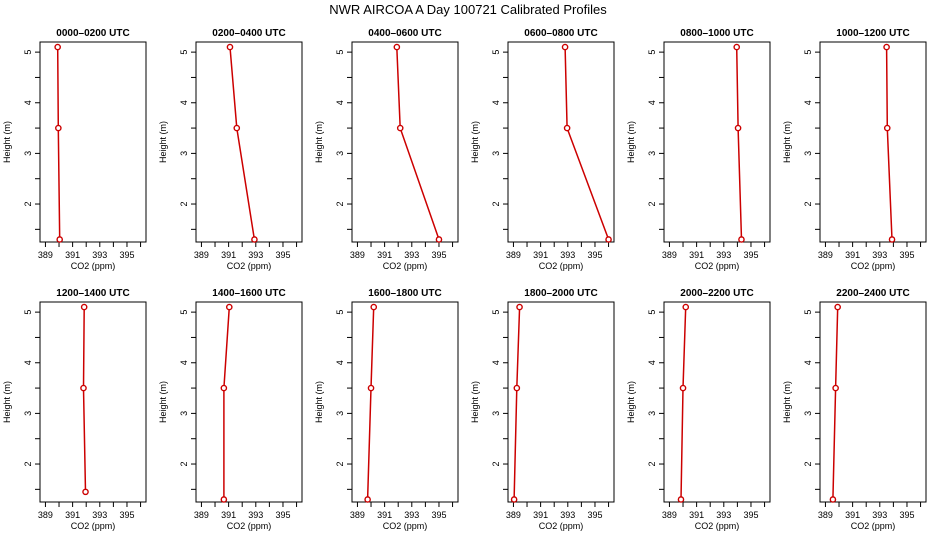  Describe the element at coordinates (404, 293) in the screenshot. I see `panel-title: 1600–1800 UTC` at that location.